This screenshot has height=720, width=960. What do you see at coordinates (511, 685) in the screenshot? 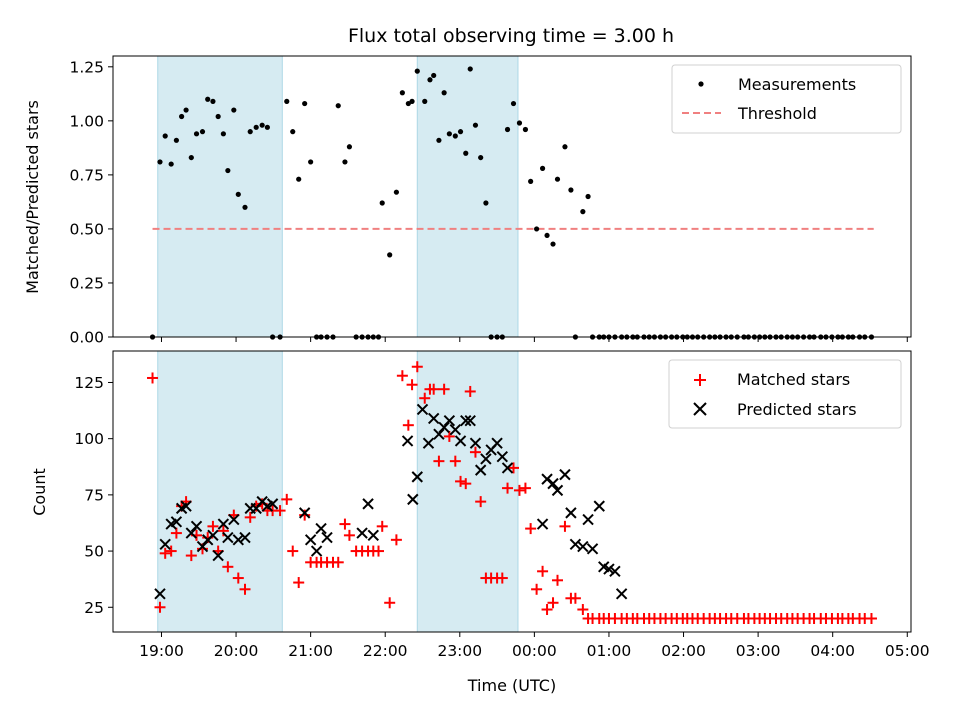
I see `x-axis-label: Time (UTC)` at bounding box center [511, 685].